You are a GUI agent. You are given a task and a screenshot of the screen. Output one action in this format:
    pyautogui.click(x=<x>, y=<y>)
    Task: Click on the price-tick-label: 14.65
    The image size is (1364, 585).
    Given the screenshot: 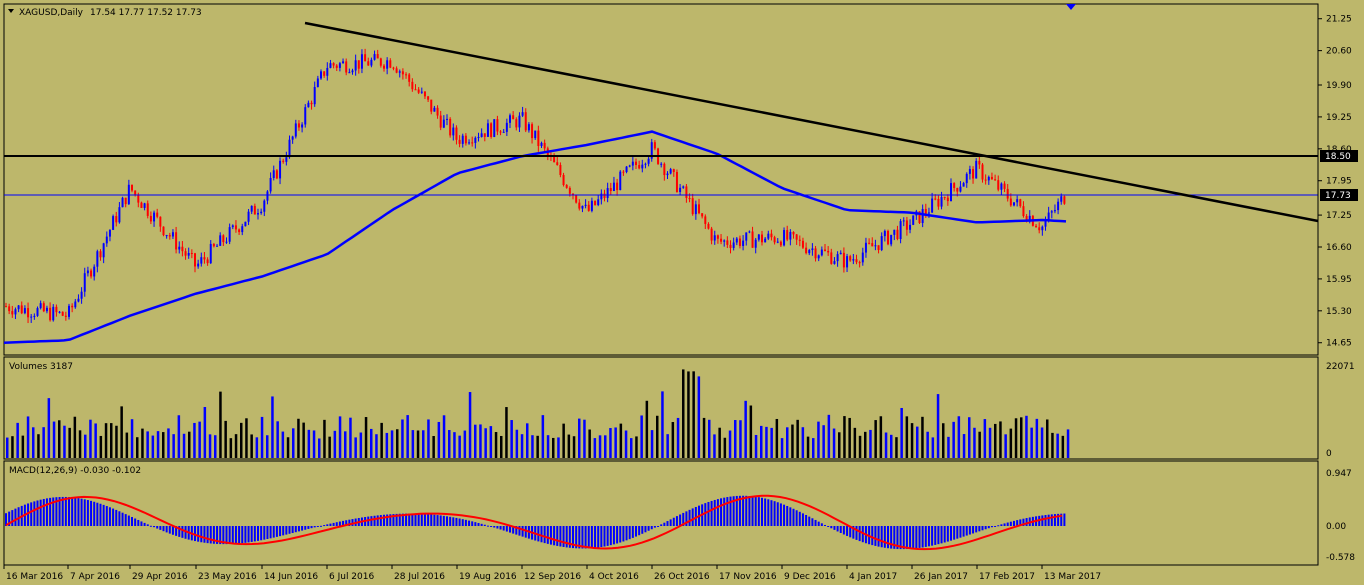 What is the action you would take?
    pyautogui.click(x=1339, y=344)
    